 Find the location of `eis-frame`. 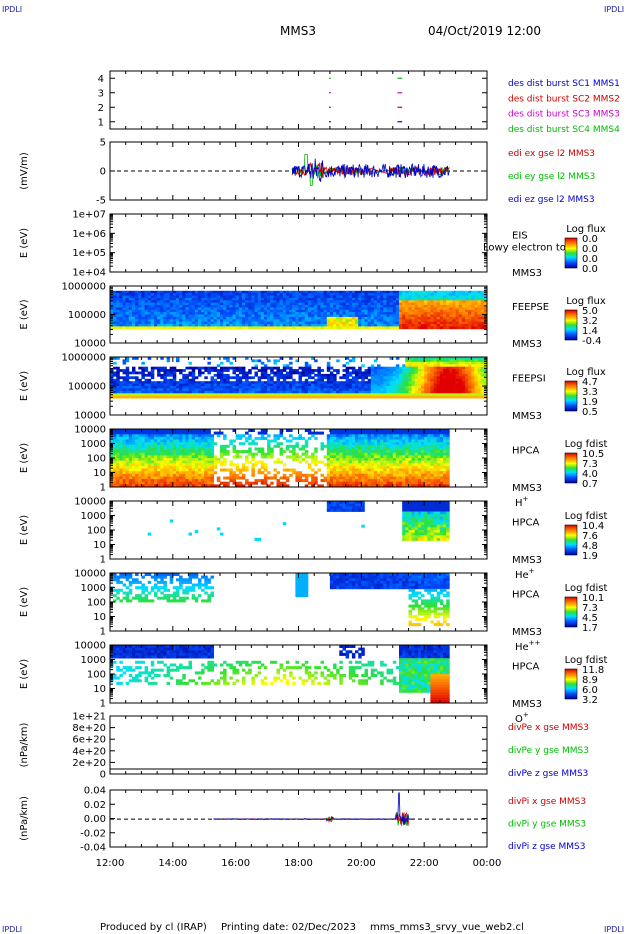

eis-frame is located at coordinates (298, 243).